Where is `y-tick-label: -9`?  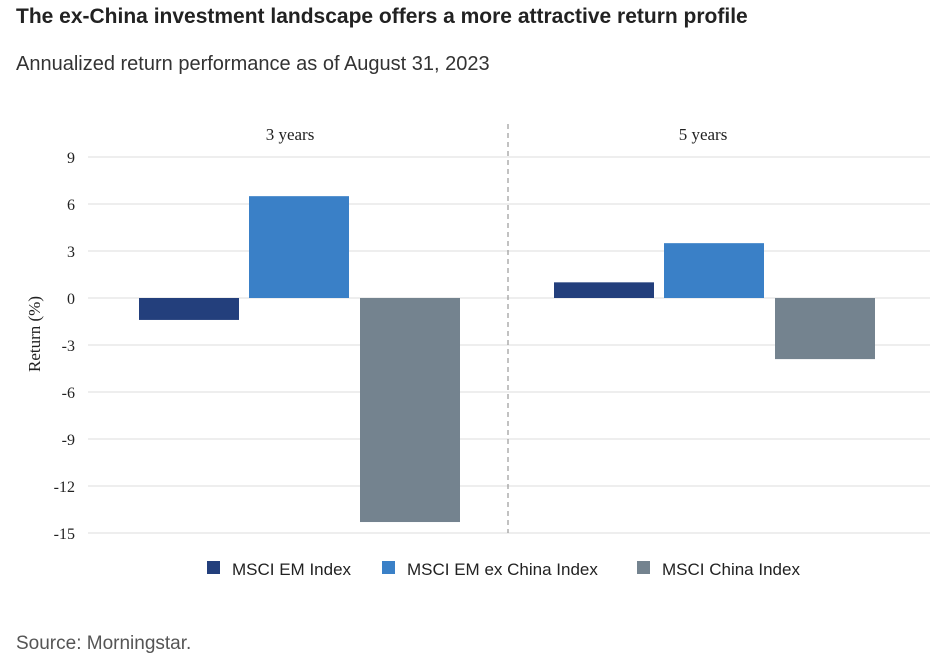
y-tick-label: -9 is located at coordinates (68, 440).